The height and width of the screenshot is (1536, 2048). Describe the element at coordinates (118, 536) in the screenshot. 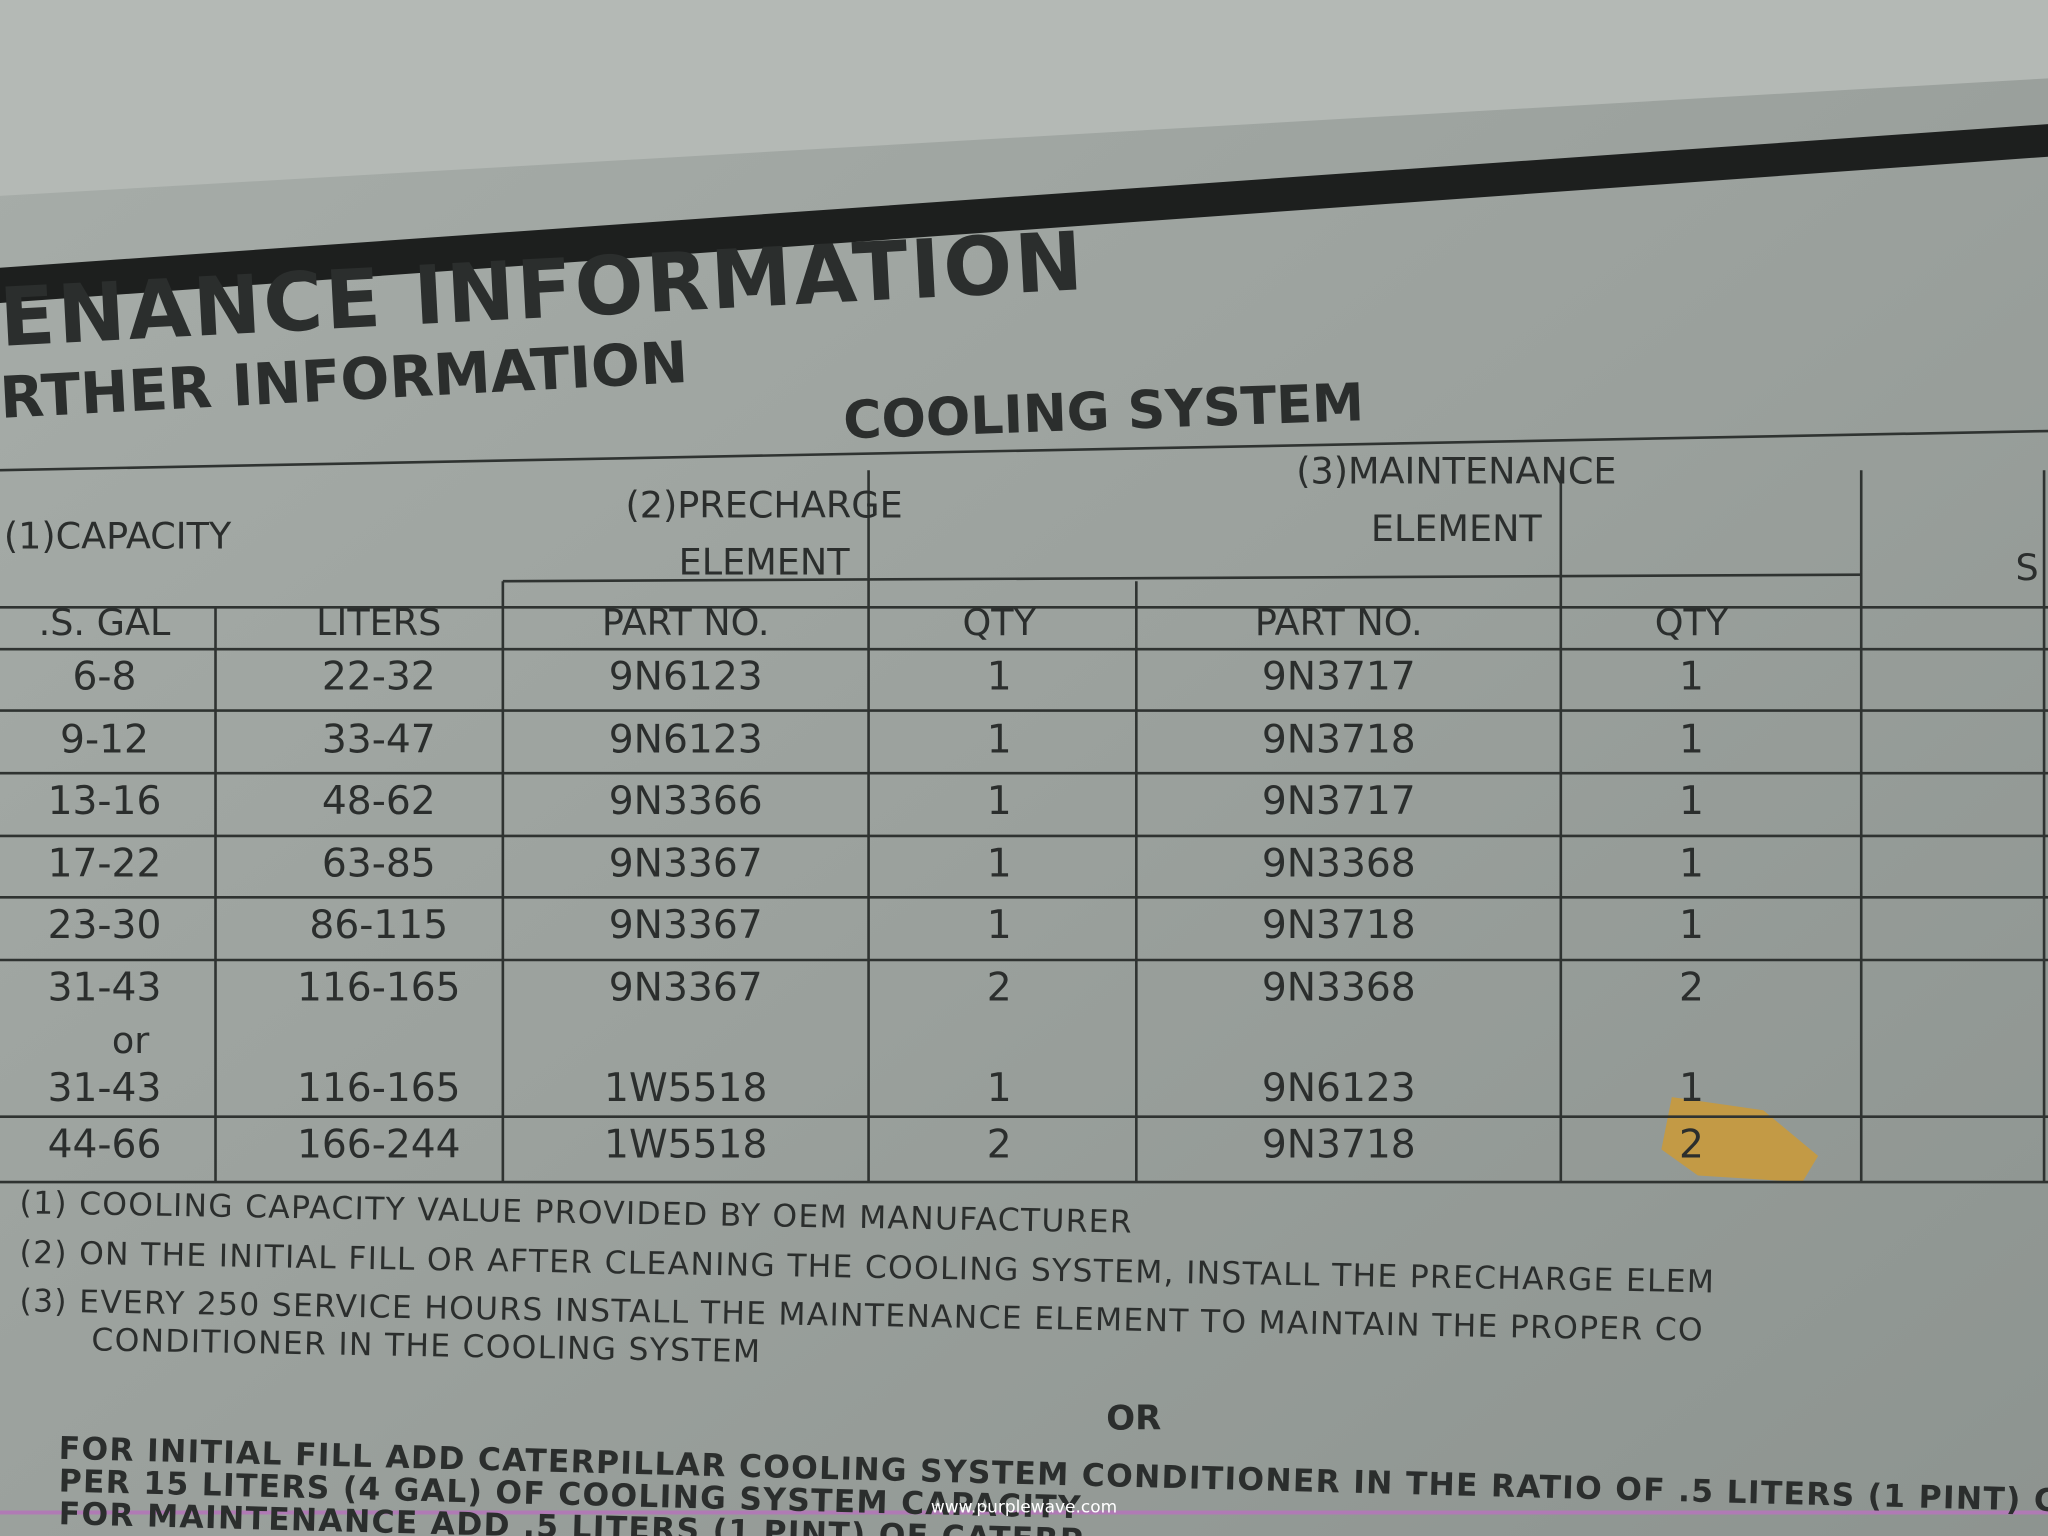

I see `group-header: (1)CAPACITY` at that location.